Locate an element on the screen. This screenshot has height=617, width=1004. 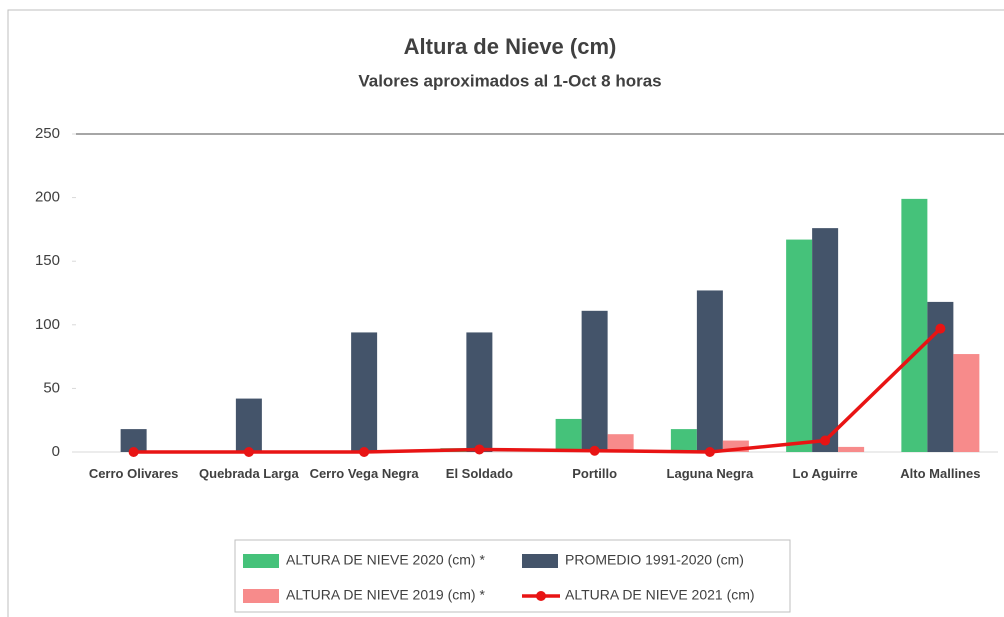
x-tick-label: Lo Aguirre is located at coordinates (825, 473).